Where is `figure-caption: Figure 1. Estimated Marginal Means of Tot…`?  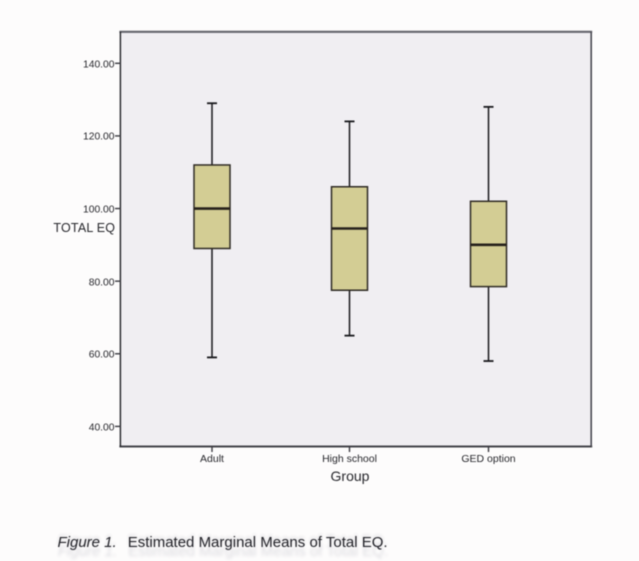 figure-caption: Figure 1. Estimated Marginal Means of Tot… is located at coordinates (223, 542).